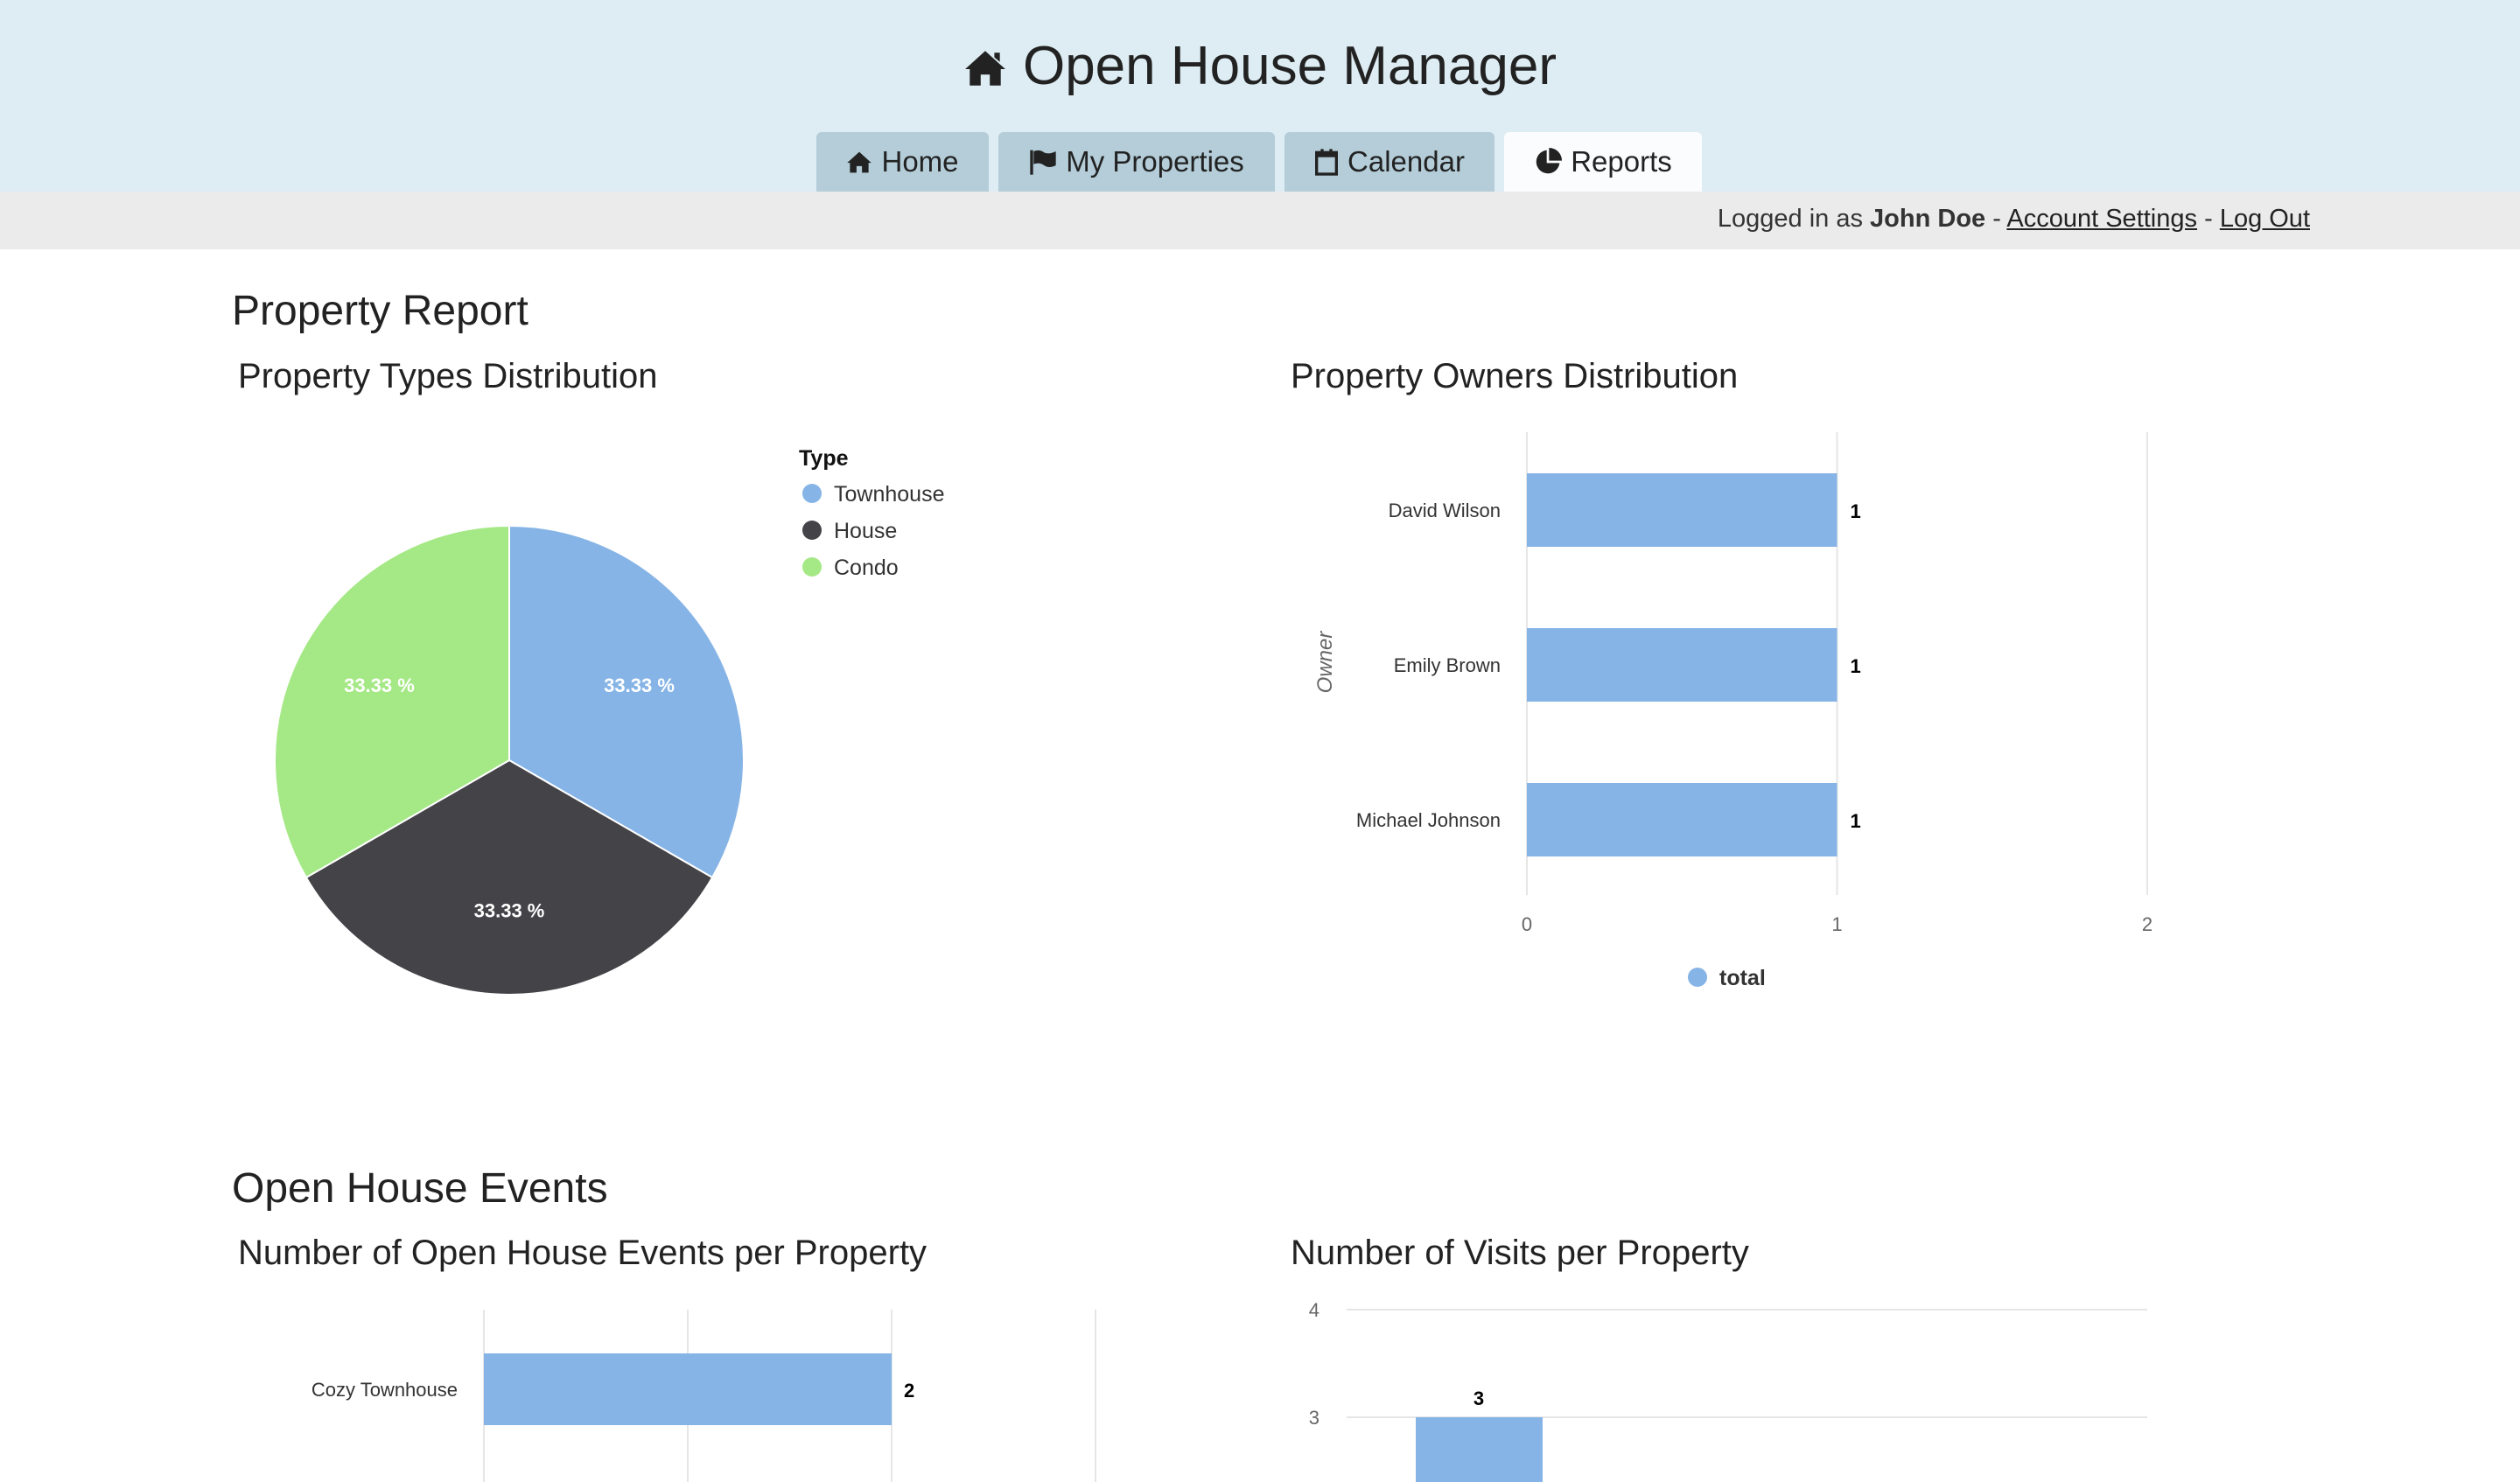 The width and height of the screenshot is (2520, 1482). What do you see at coordinates (889, 495) in the screenshot?
I see `legend-item: Townhouse` at bounding box center [889, 495].